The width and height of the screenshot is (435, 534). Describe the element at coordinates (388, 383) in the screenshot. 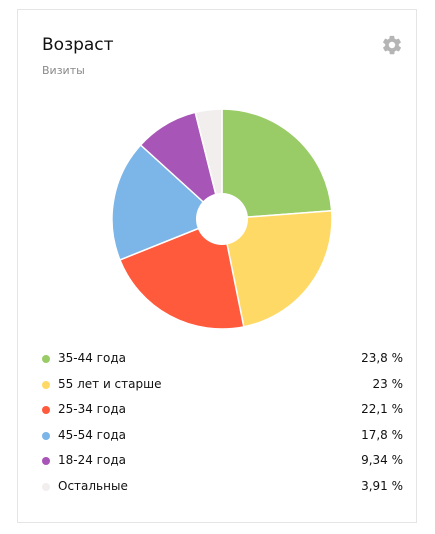

I see `legend-percent: 23 %` at that location.